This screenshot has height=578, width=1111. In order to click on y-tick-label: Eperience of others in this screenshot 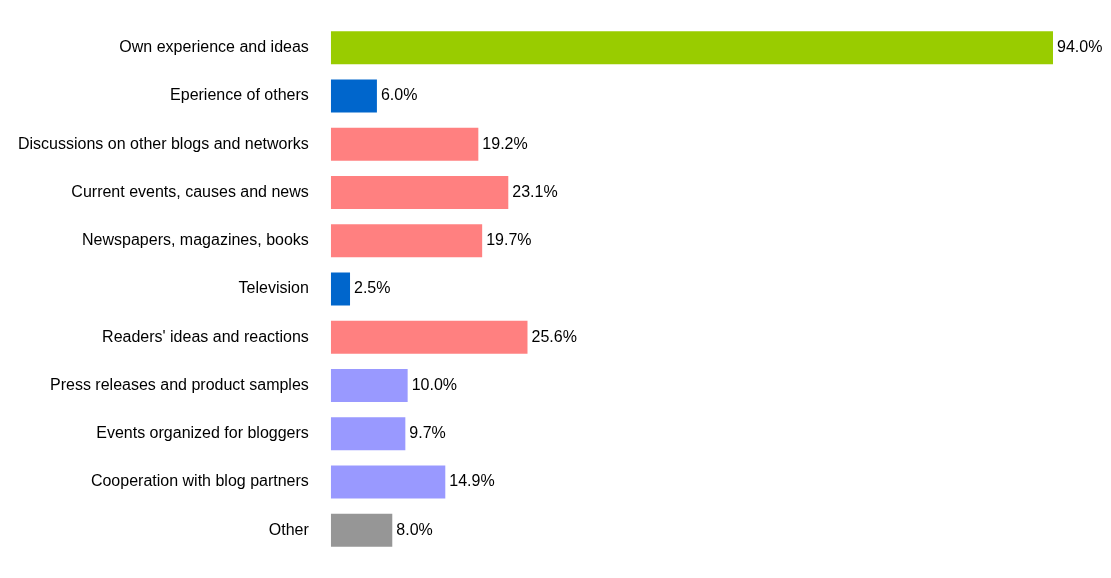, I will do `click(239, 95)`.